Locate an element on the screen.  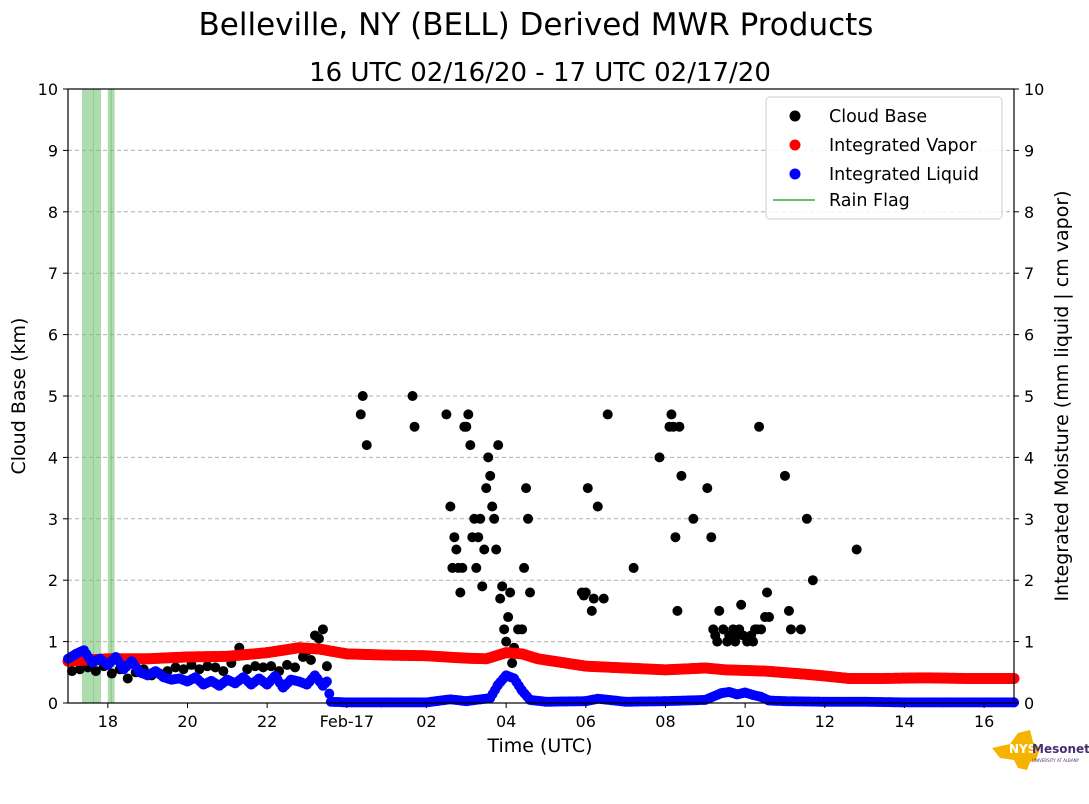
logo-name: Mesonet is located at coordinates (1060, 749).